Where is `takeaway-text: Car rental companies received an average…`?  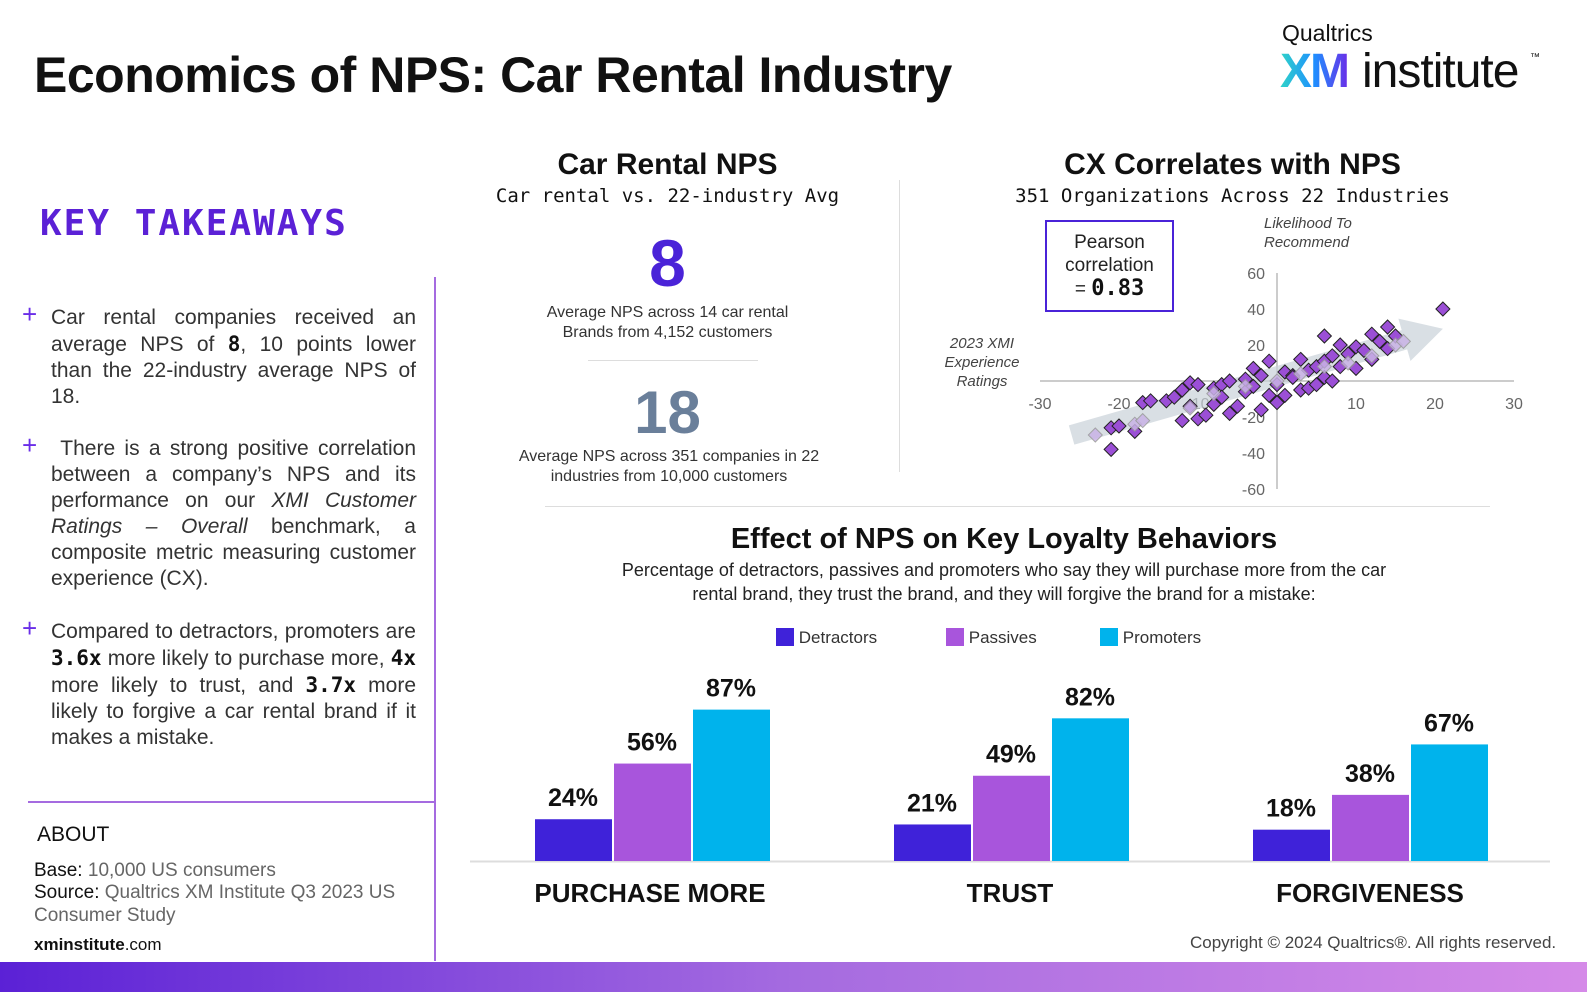
takeaway-text: Car rental companies received an average… is located at coordinates (233, 357).